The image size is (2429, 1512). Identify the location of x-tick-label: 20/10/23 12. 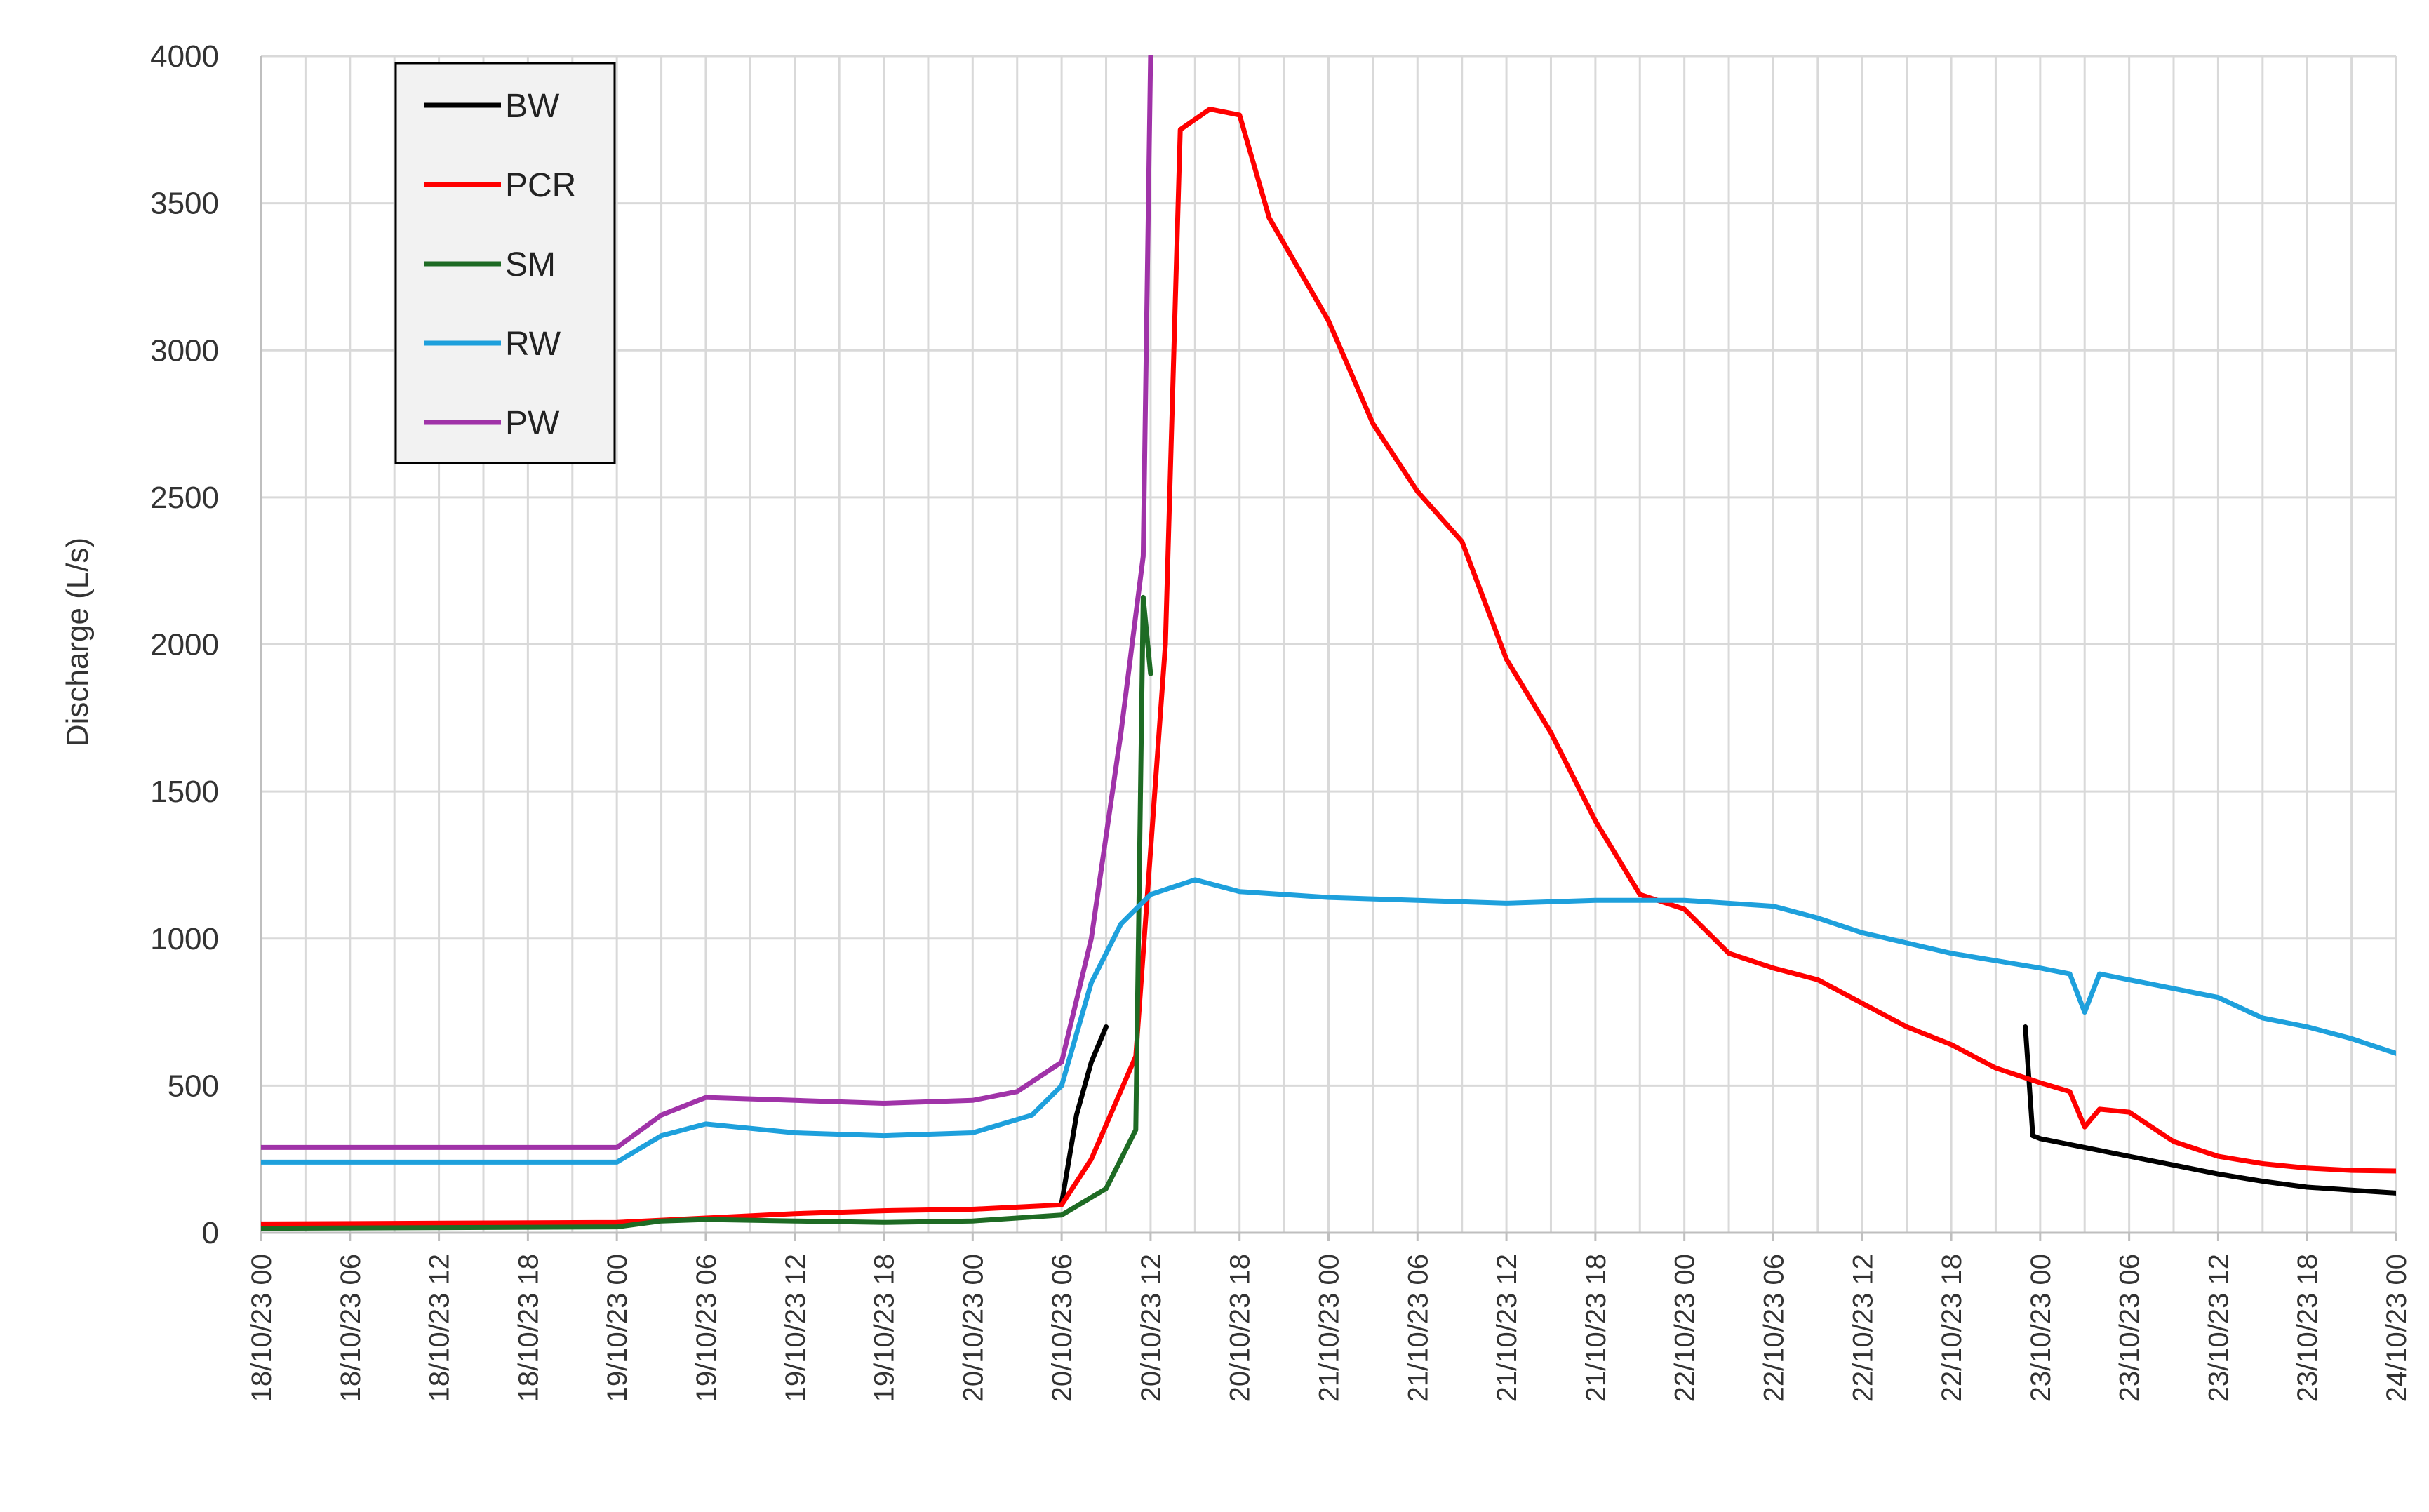
(1151, 1328).